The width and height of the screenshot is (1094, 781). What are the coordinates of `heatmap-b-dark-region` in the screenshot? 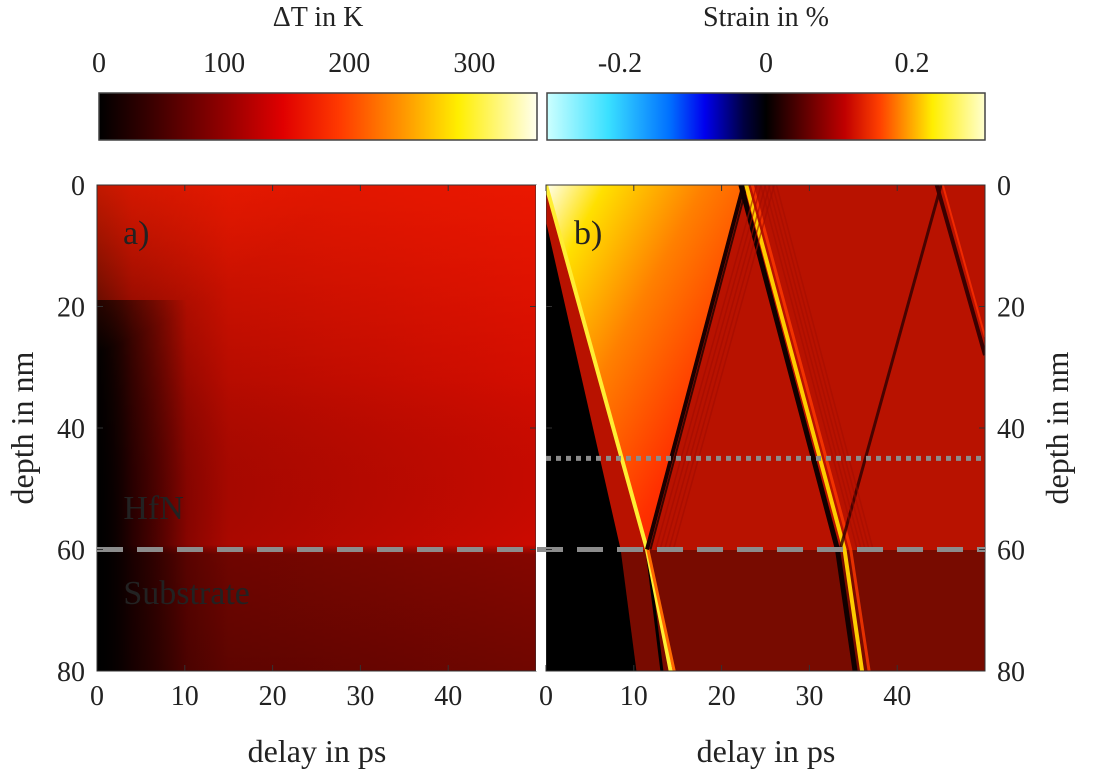 It's located at (591, 446).